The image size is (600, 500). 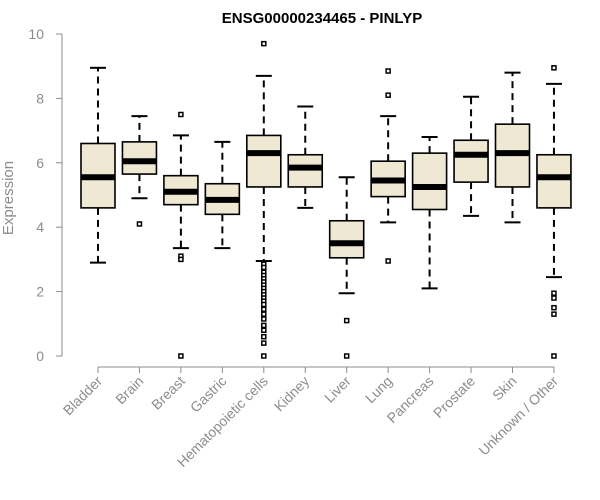 I want to click on x-tick-label: Liver, so click(x=337, y=389).